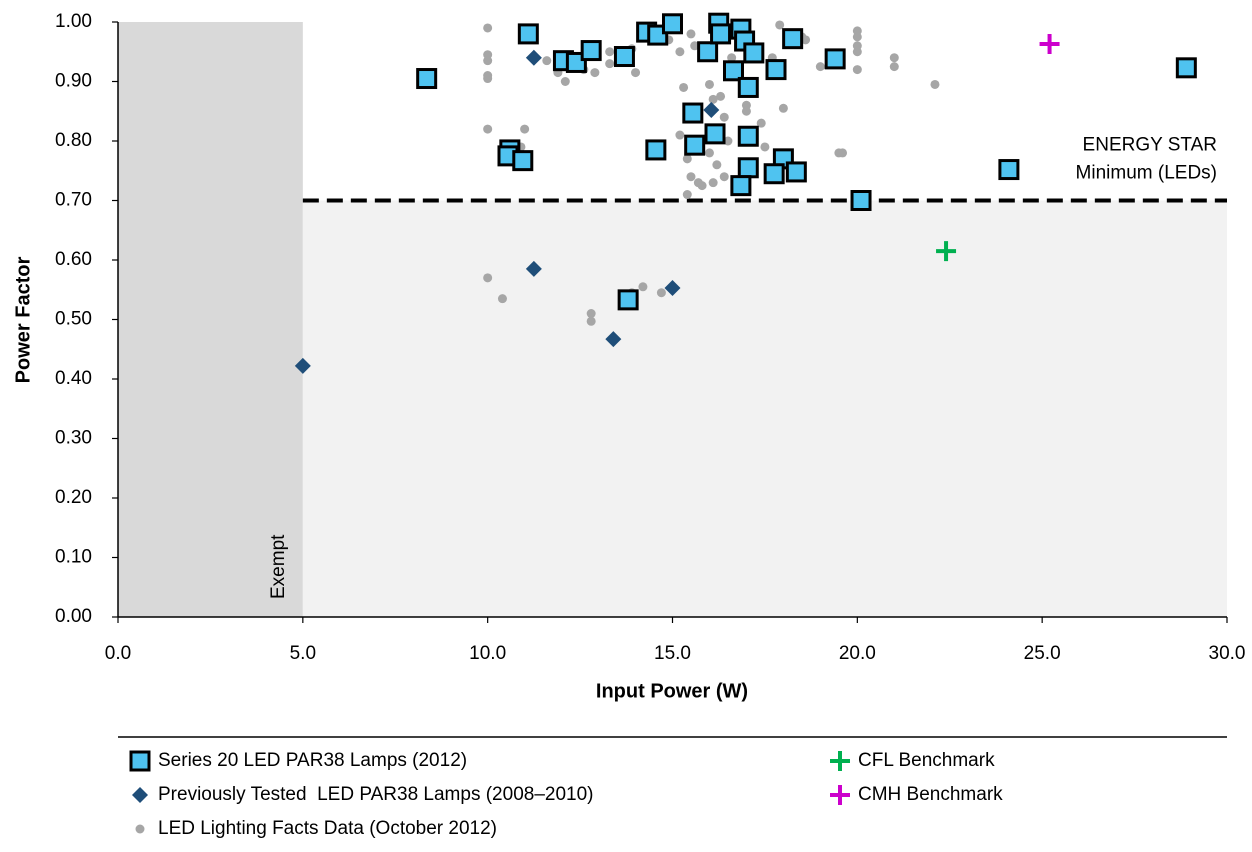 Image resolution: width=1252 pixels, height=852 pixels. Describe the element at coordinates (303, 653) in the screenshot. I see `x-tick-label: 5.0` at that location.